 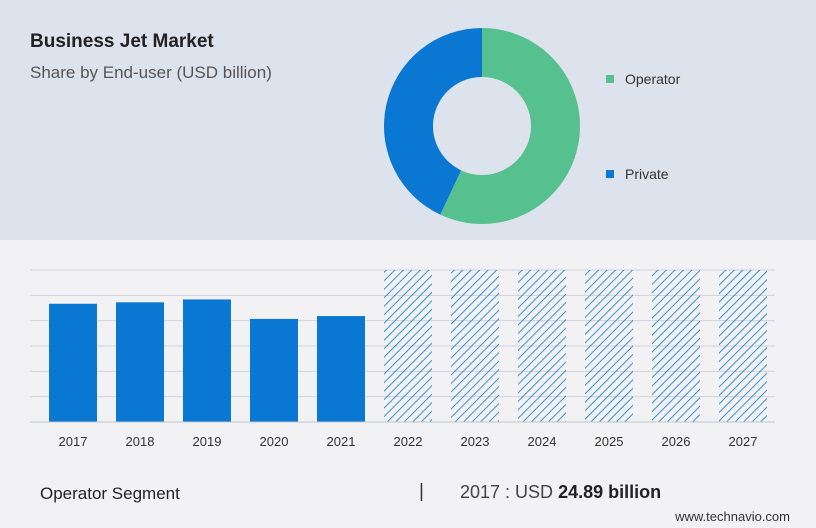 What do you see at coordinates (274, 441) in the screenshot?
I see `x-tick-label: 2020` at bounding box center [274, 441].